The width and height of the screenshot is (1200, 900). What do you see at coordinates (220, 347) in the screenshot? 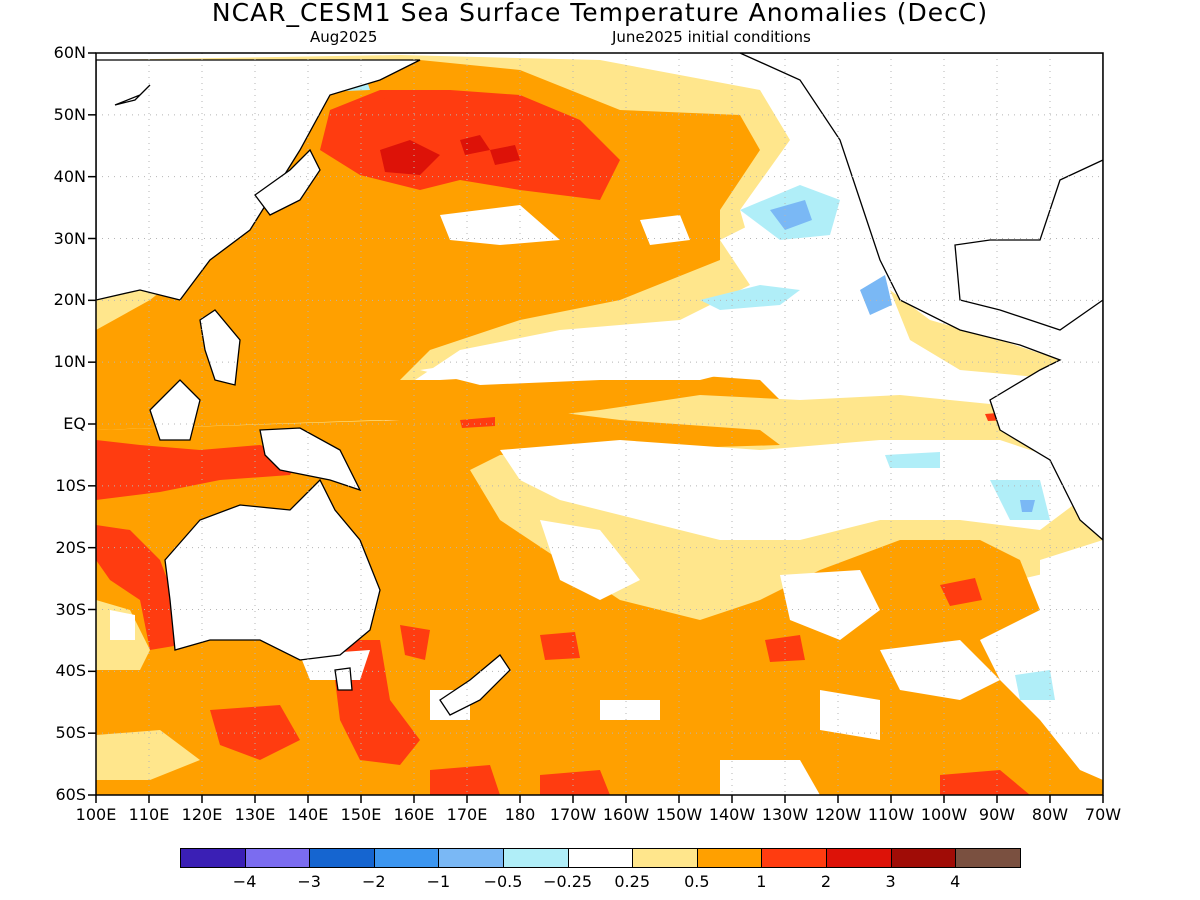
I see `philippines` at bounding box center [220, 347].